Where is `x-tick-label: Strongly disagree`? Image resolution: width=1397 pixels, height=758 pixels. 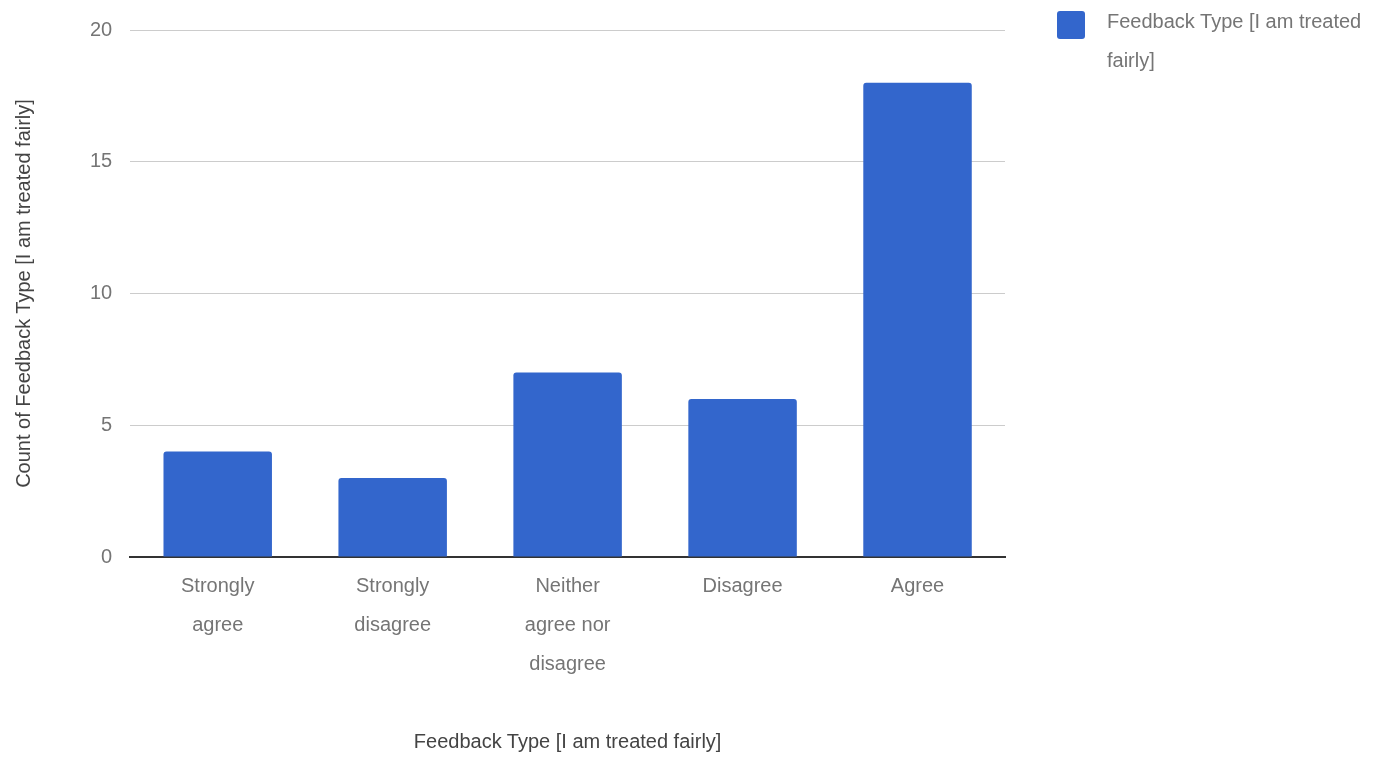
x-tick-label: Strongly disagree is located at coordinates (393, 605).